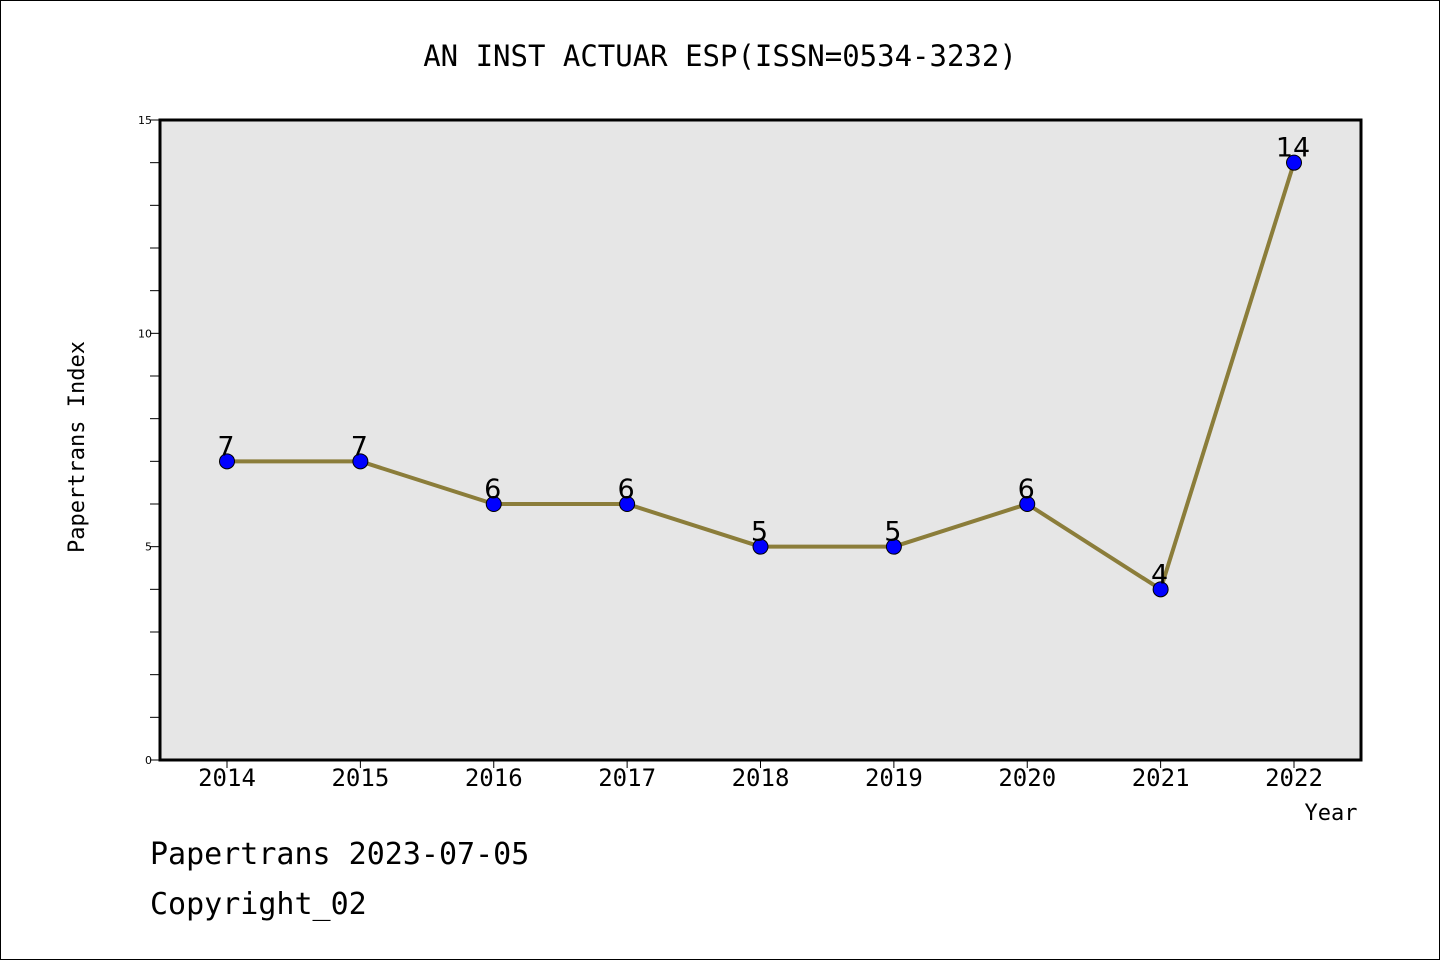 The width and height of the screenshot is (1440, 960). Describe the element at coordinates (627, 778) in the screenshot. I see `x-tick-label: 2017` at that location.